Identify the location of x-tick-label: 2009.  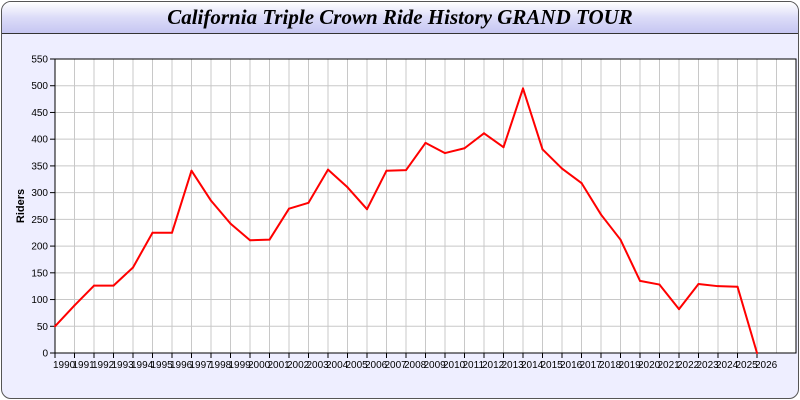
(435, 365).